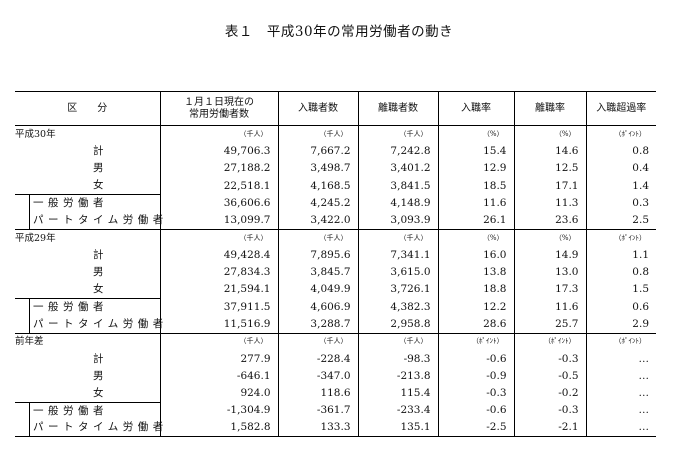 The height and width of the screenshot is (463, 678). Describe the element at coordinates (218, 428) in the screenshot. I see `cell-value: 1,582.8` at that location.